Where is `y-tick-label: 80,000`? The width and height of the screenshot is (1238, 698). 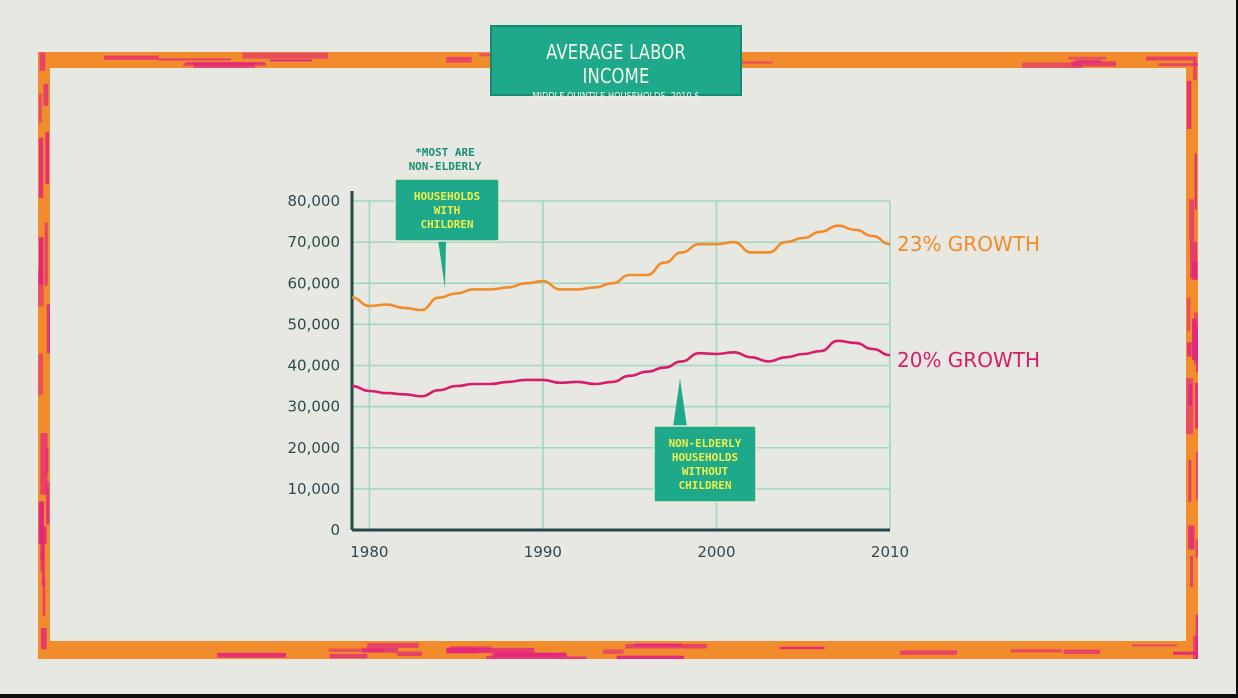 y-tick-label: 80,000 is located at coordinates (314, 201).